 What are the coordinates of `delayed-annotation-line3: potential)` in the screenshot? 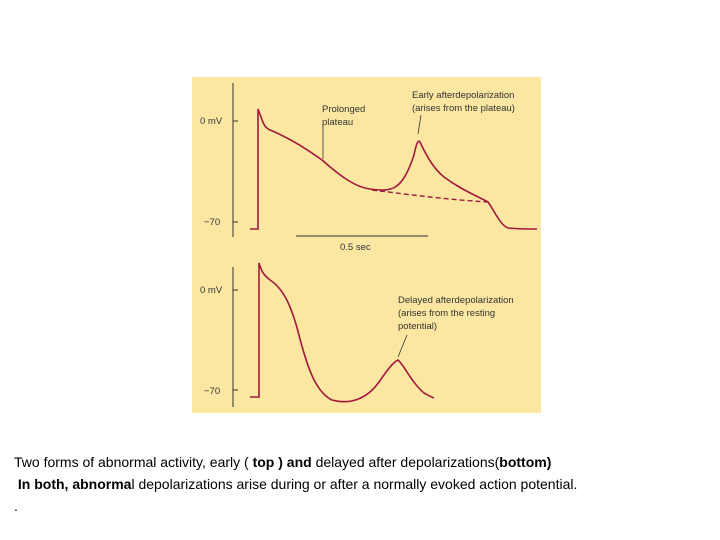 It's located at (417, 326).